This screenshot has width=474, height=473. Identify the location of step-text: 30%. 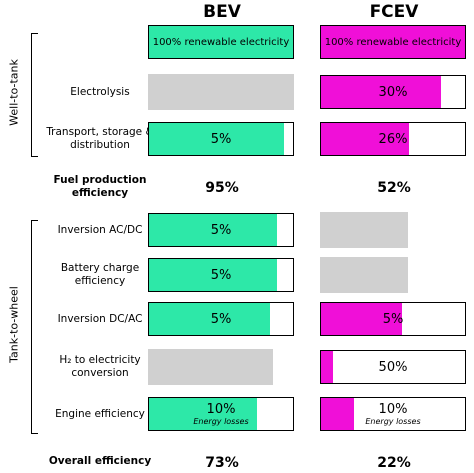
(393, 92).